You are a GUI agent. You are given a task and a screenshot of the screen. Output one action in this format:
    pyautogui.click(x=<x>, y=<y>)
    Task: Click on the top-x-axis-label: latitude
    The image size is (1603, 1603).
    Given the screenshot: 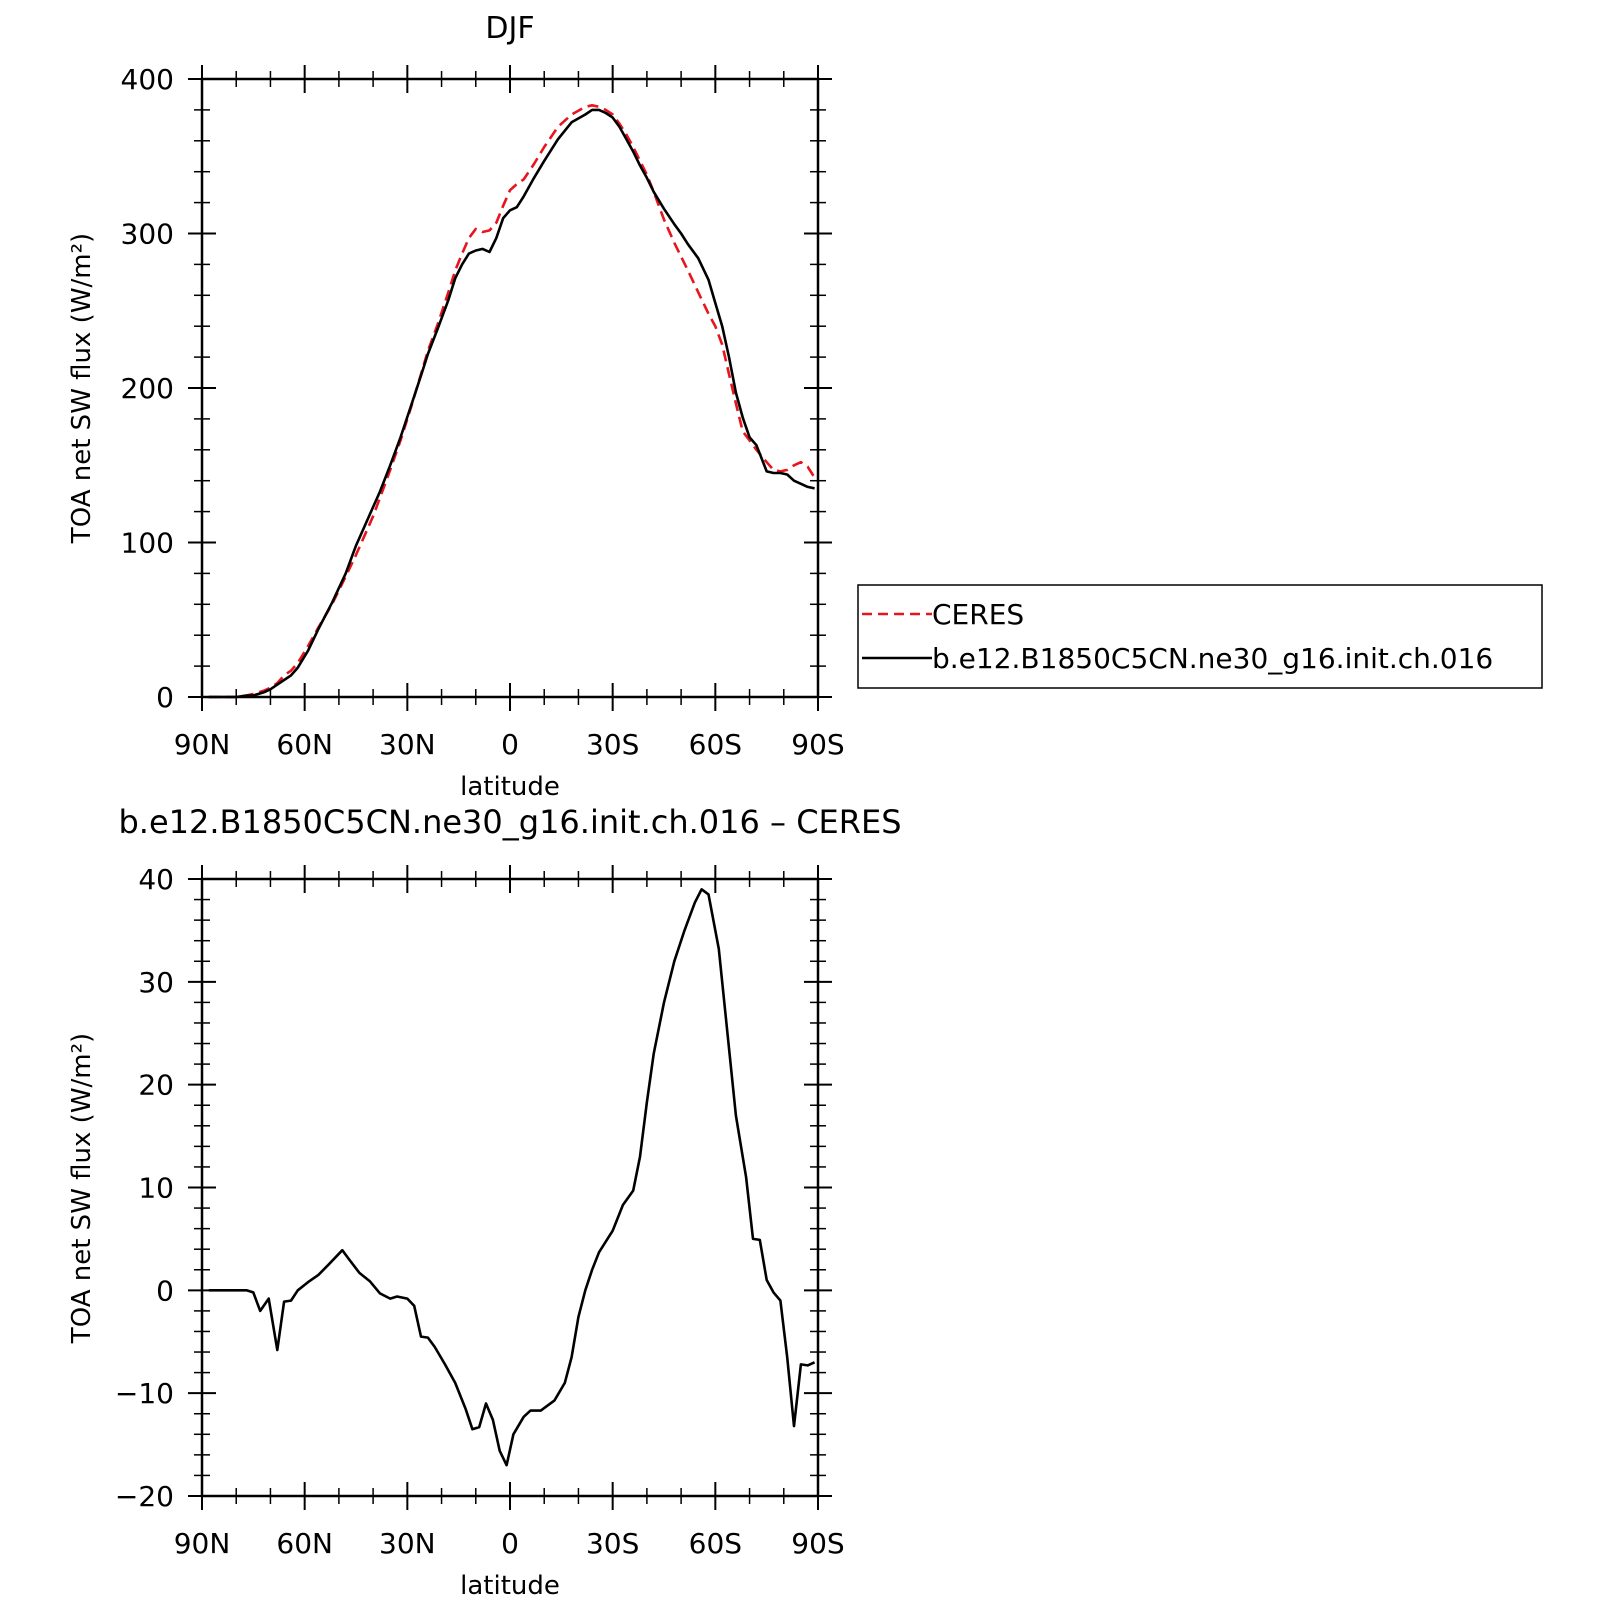 What is the action you would take?
    pyautogui.click(x=510, y=787)
    